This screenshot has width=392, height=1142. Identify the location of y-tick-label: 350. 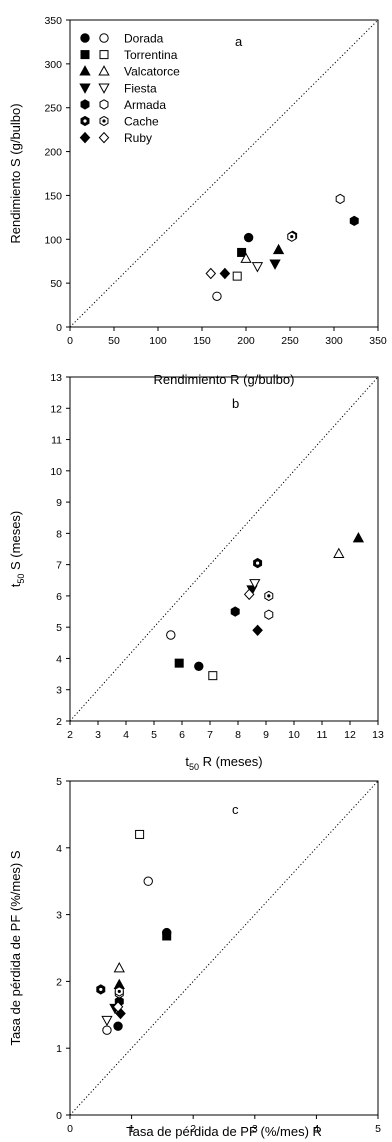
(53, 21).